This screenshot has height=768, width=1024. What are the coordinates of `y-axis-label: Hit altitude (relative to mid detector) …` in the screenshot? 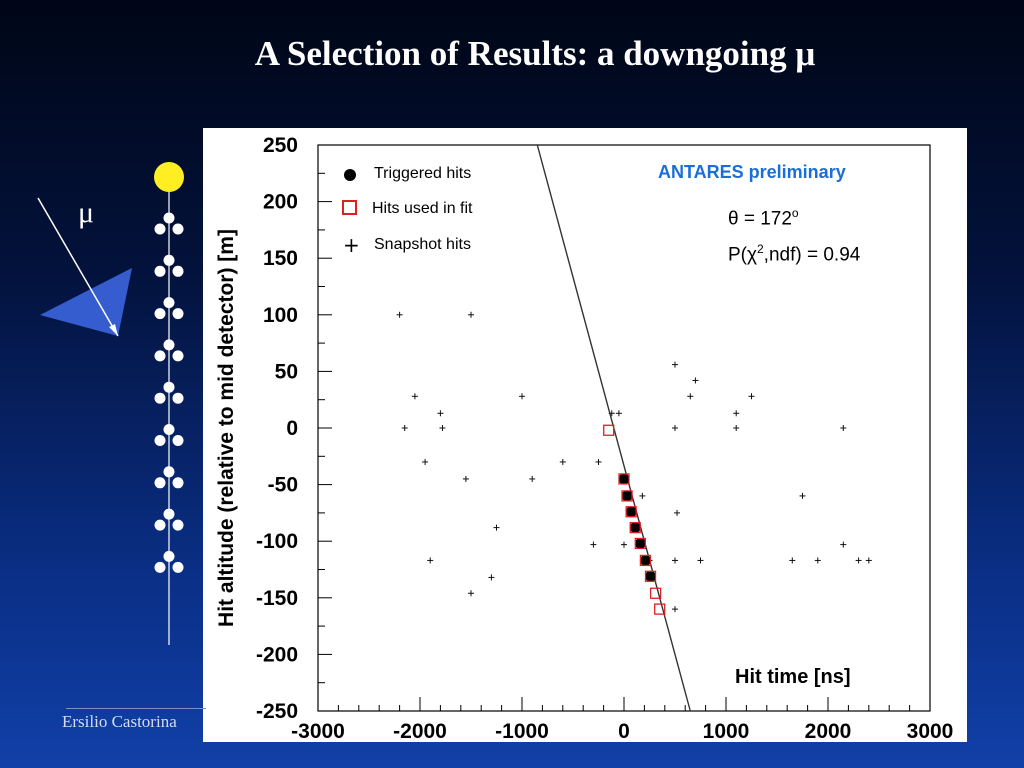 It's located at (226, 428).